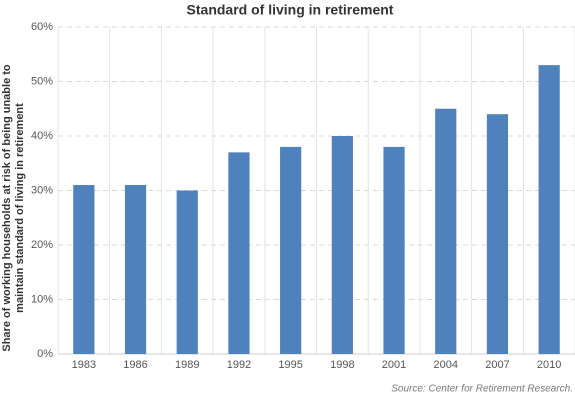 The image size is (575, 401). What do you see at coordinates (446, 365) in the screenshot?
I see `x-tick-label: 2004` at bounding box center [446, 365].